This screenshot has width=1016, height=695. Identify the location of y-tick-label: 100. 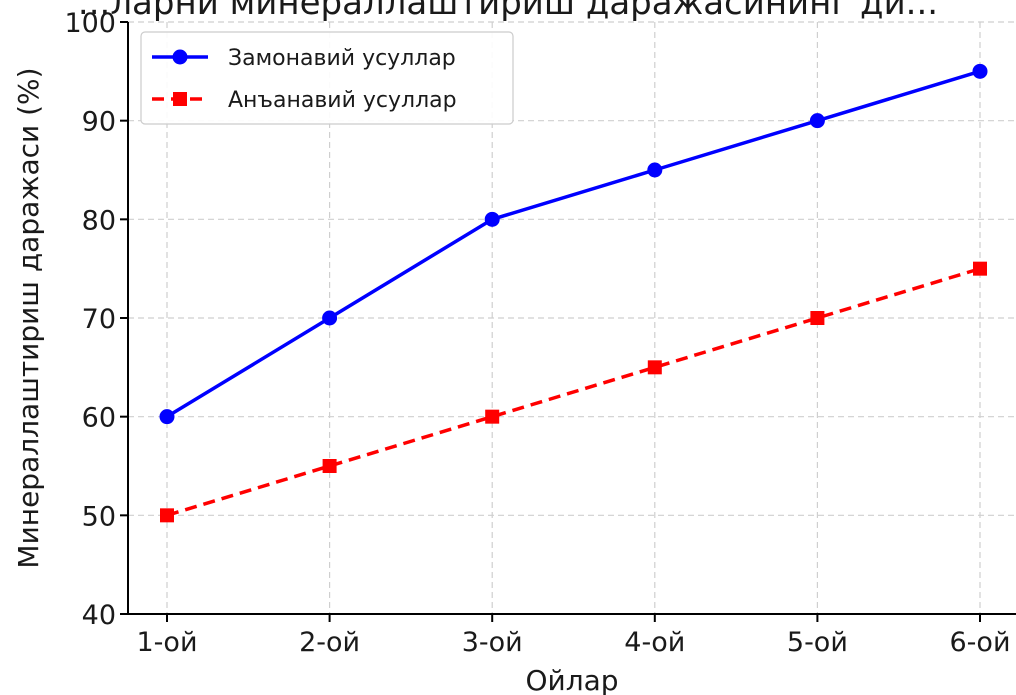
(90, 23).